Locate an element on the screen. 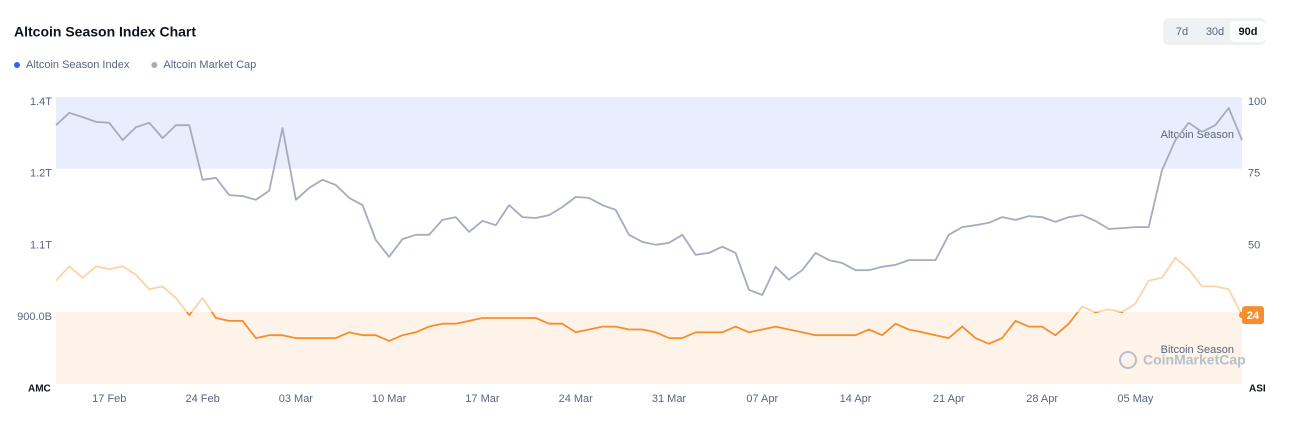  x-tick-label: 17 Feb is located at coordinates (109, 399).